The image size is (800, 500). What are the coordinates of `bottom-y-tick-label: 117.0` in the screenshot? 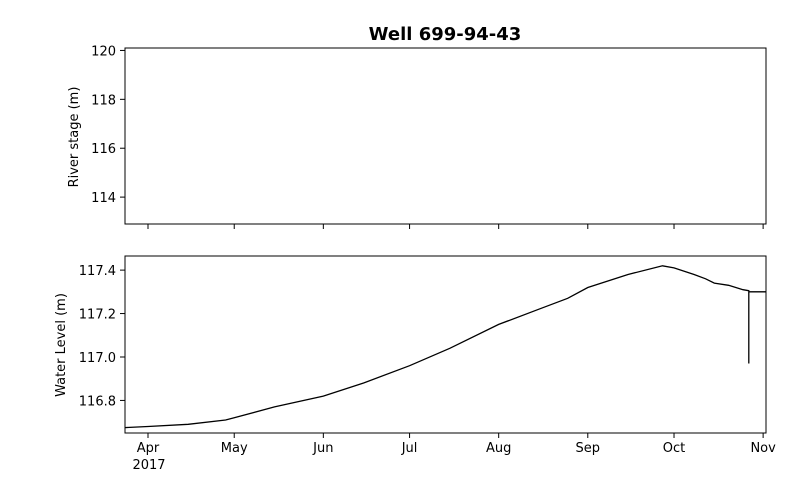 It's located at (97, 358).